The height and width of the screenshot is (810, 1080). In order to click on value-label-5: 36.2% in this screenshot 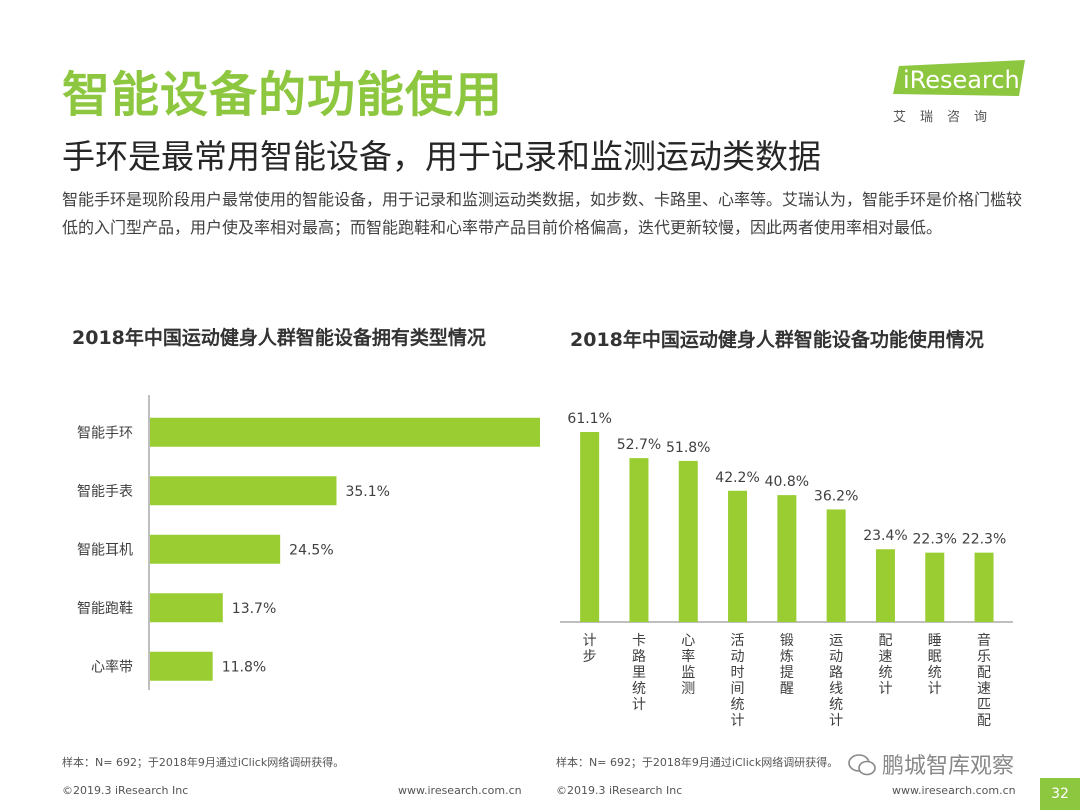, I will do `click(836, 496)`.